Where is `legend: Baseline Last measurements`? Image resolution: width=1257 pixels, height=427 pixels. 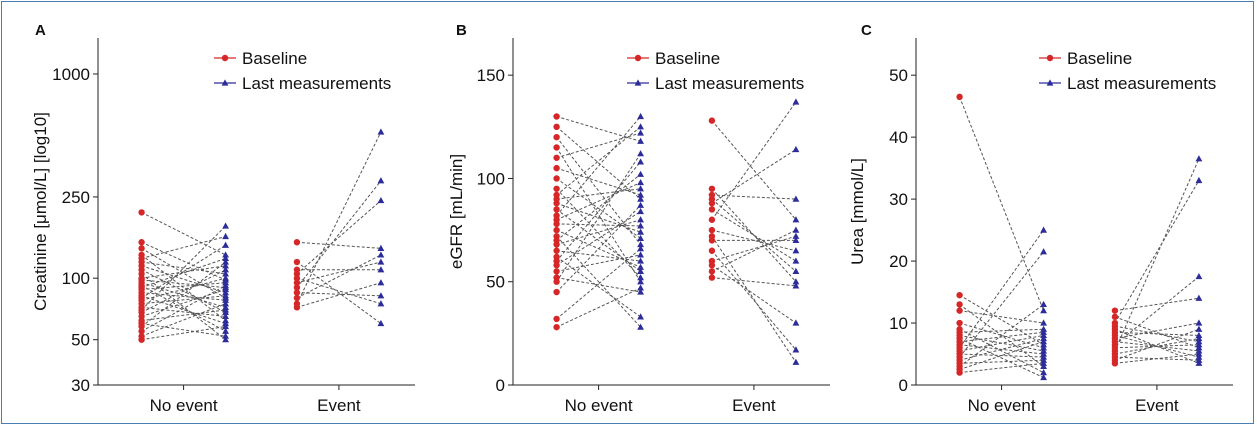
legend: Baseline Last measurements is located at coordinates (715, 71).